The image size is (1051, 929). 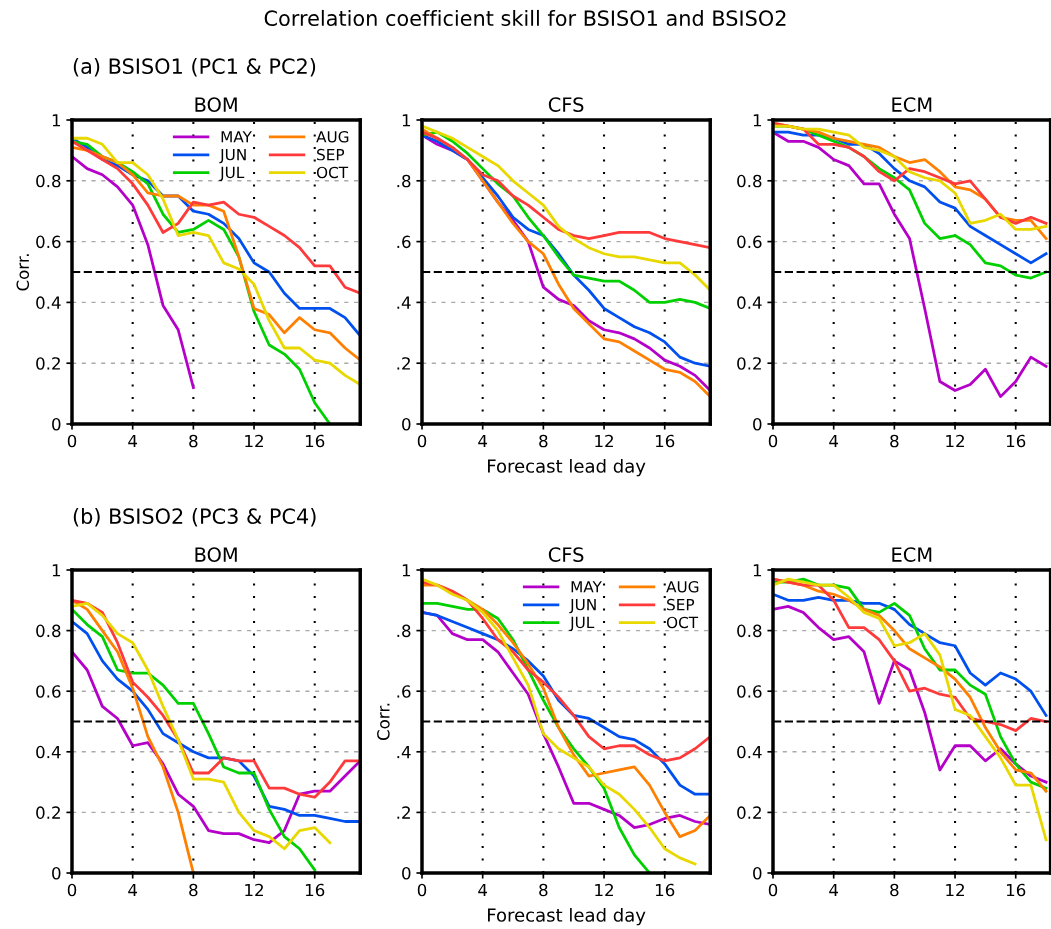 What do you see at coordinates (525, 18) in the screenshot?
I see `text: Correlation coefficient skill for BSISO1 and BSISO2` at bounding box center [525, 18].